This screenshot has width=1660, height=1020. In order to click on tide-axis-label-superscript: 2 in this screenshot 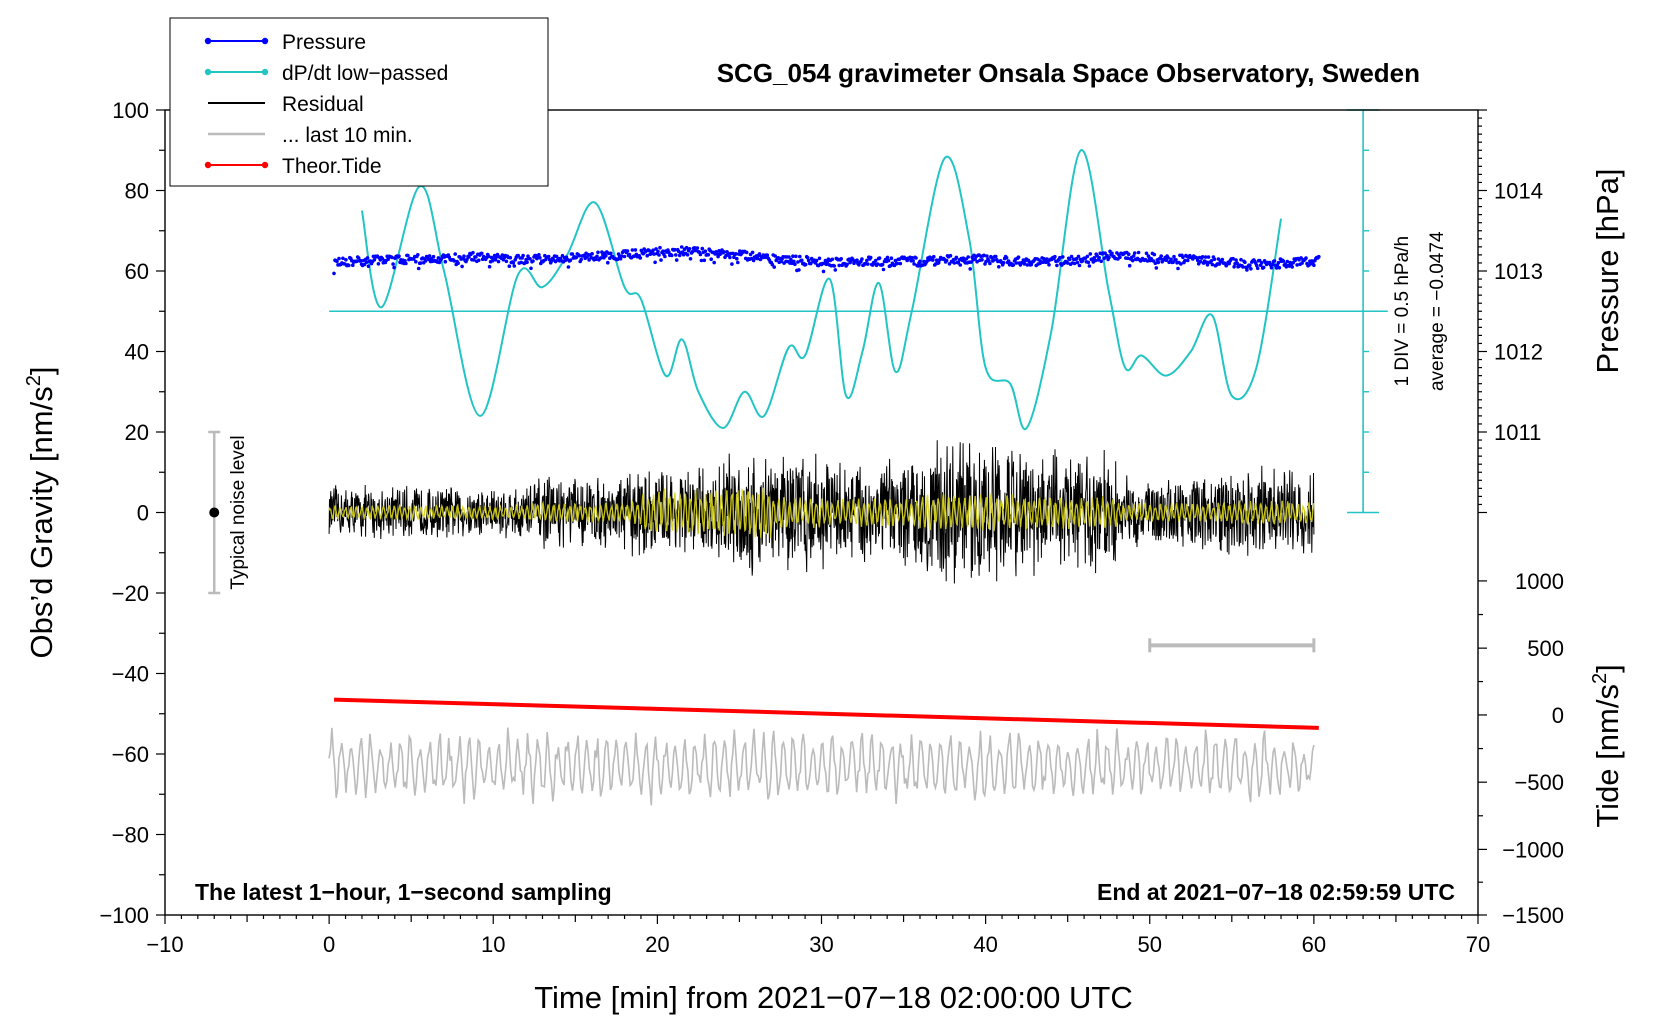, I will do `click(1600, 678)`.